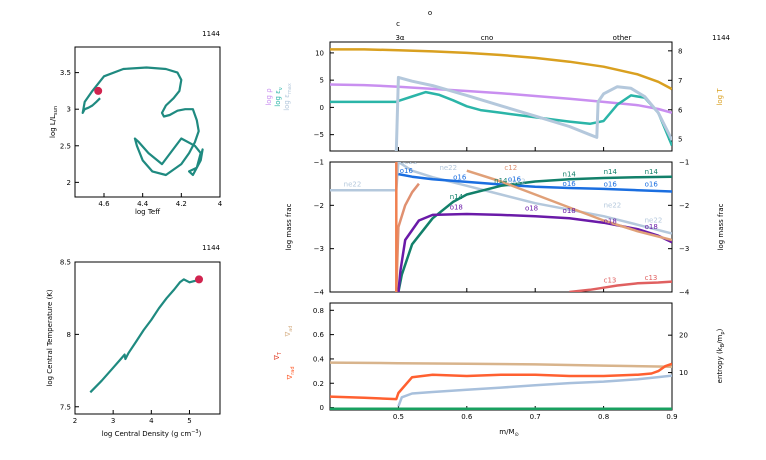 The height and width of the screenshot is (460, 766). Describe the element at coordinates (319, 293) in the screenshot. I see `mid-y-tick-label: −4` at that location.